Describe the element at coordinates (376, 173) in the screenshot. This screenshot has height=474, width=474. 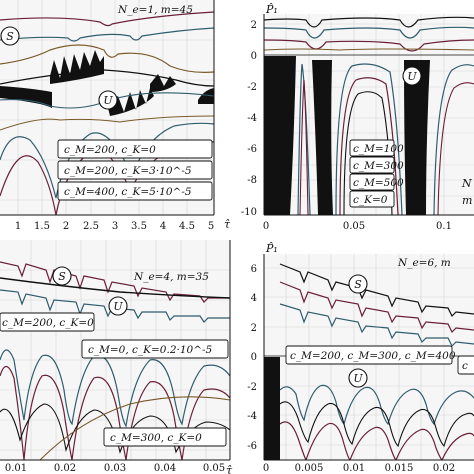
I see `legend: c_M=100 c_M=300 c_M=500 c_K=0` at that location.